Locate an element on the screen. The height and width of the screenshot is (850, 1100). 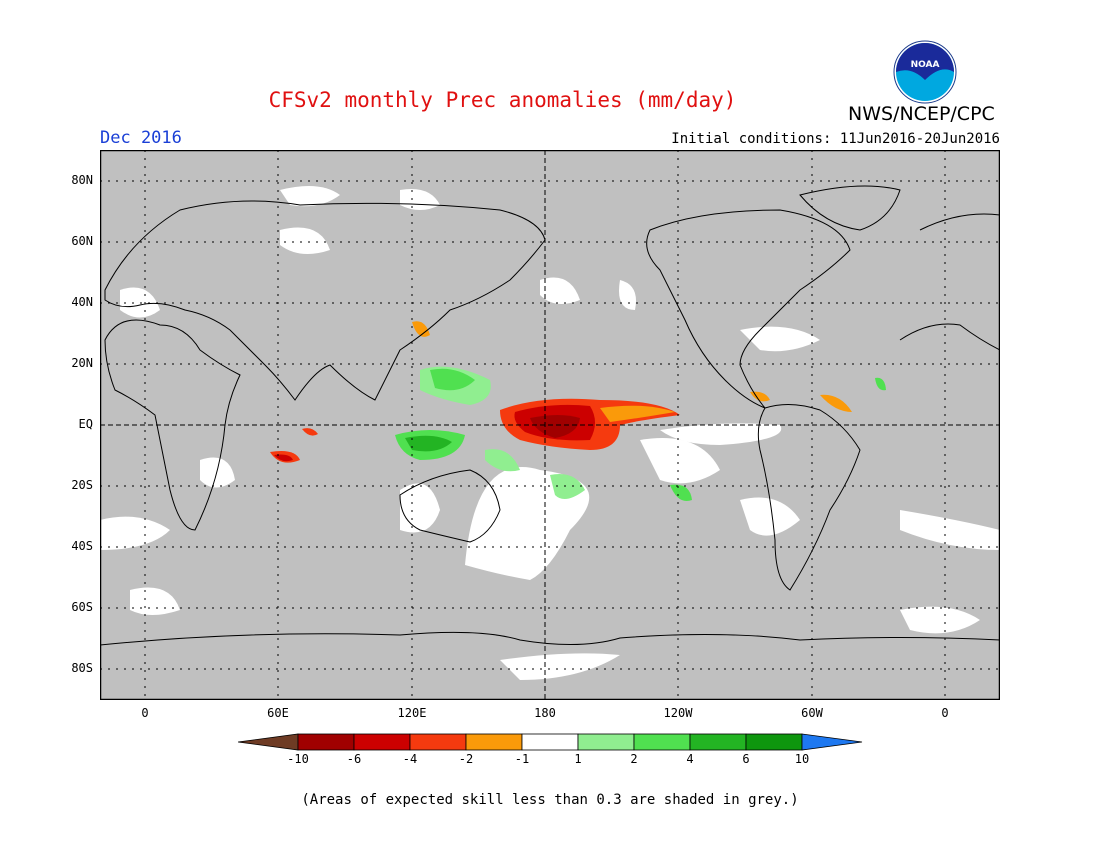
lat-label: 80N is located at coordinates (82, 180).